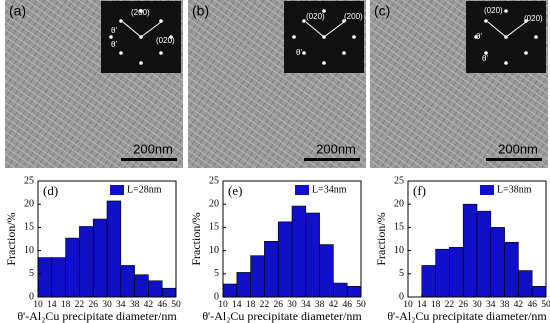 This screenshot has width=550, height=323. What do you see at coordinates (514, 189) in the screenshot?
I see `legend-label: L=38nm` at bounding box center [514, 189].